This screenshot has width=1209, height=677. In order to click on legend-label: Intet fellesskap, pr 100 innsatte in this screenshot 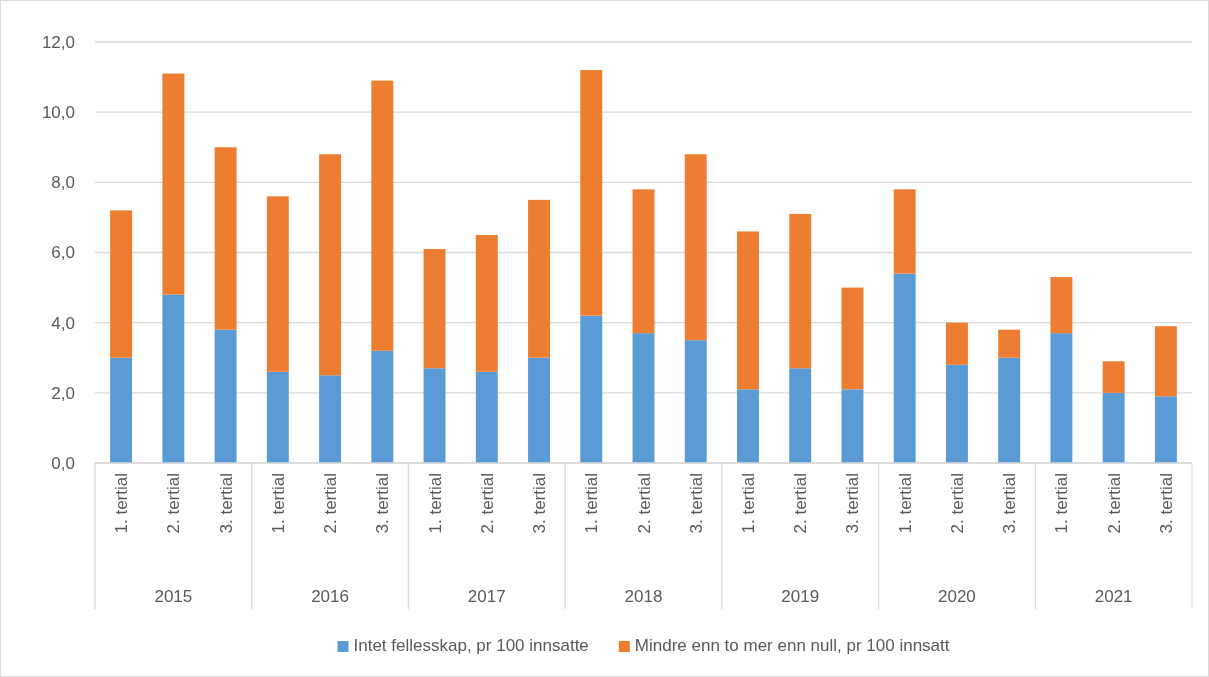, I will do `click(471, 645)`.